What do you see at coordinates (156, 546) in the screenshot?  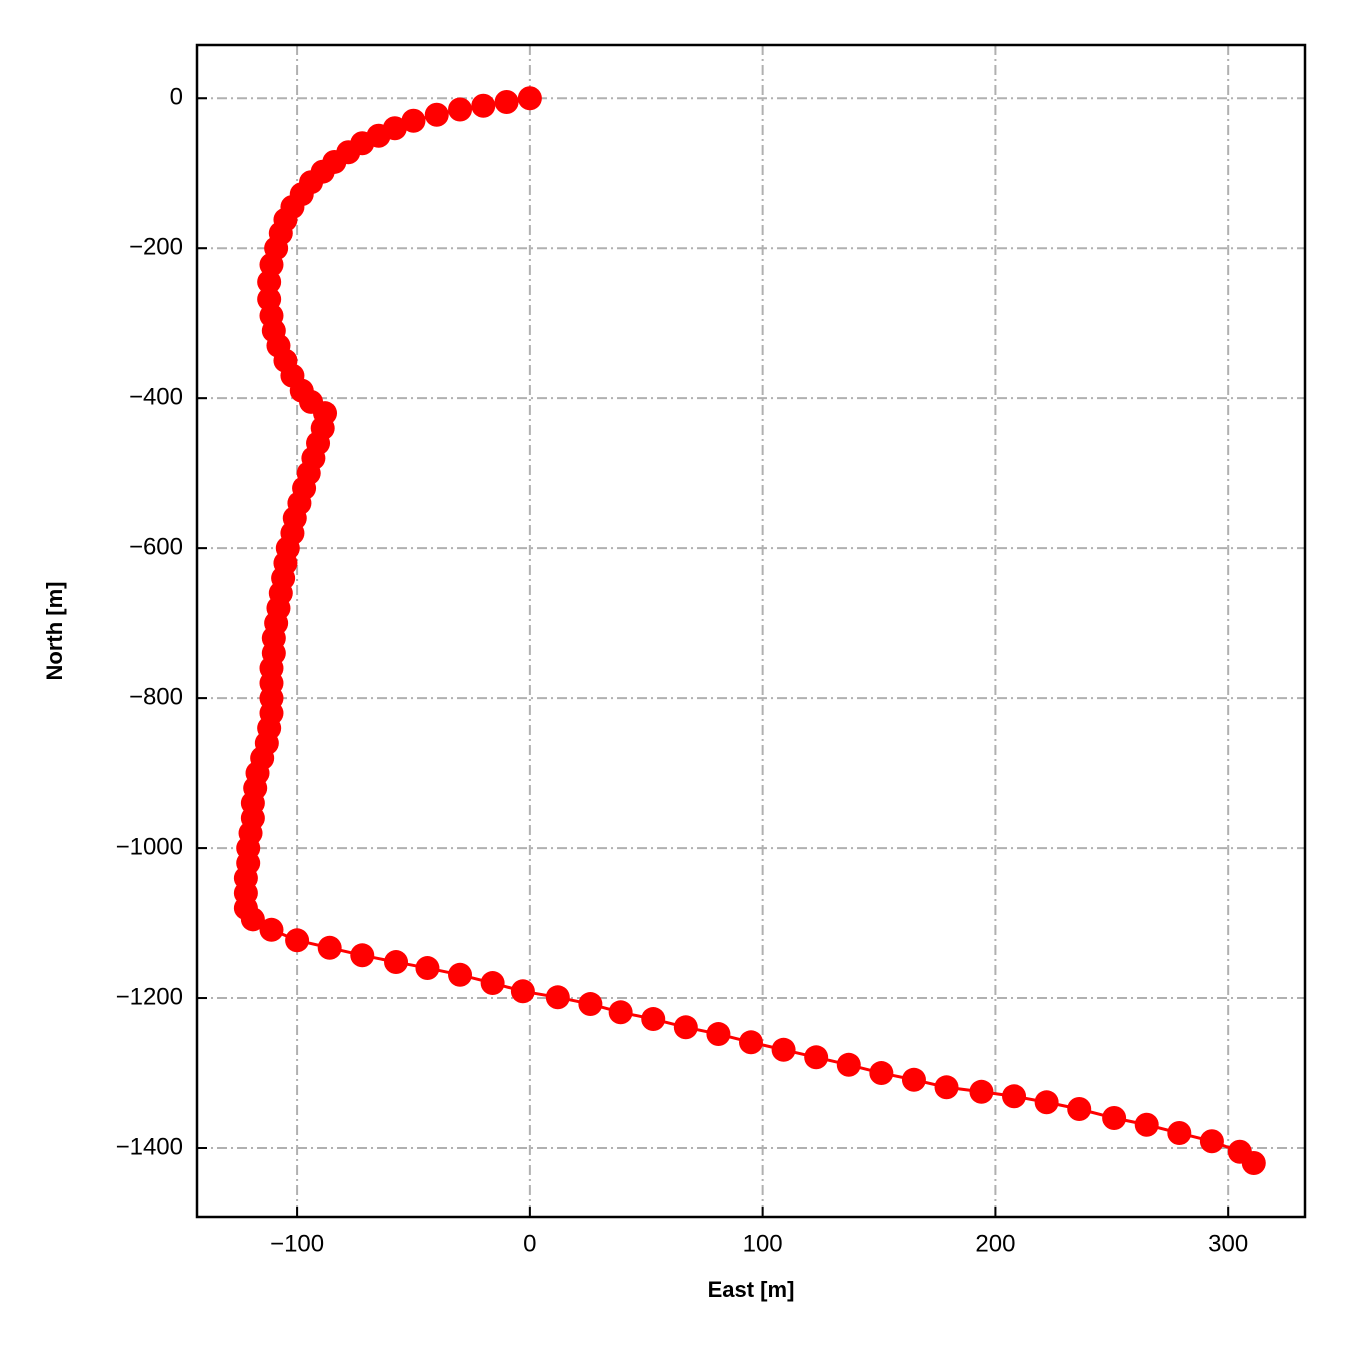 I see `y-tick-label: −600` at bounding box center [156, 546].